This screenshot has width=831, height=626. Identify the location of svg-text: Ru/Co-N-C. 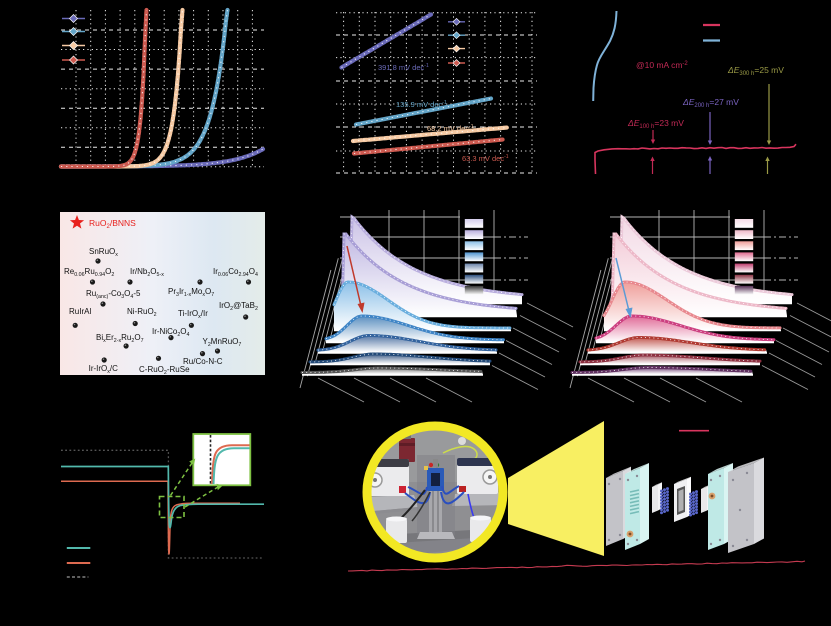
(203, 361).